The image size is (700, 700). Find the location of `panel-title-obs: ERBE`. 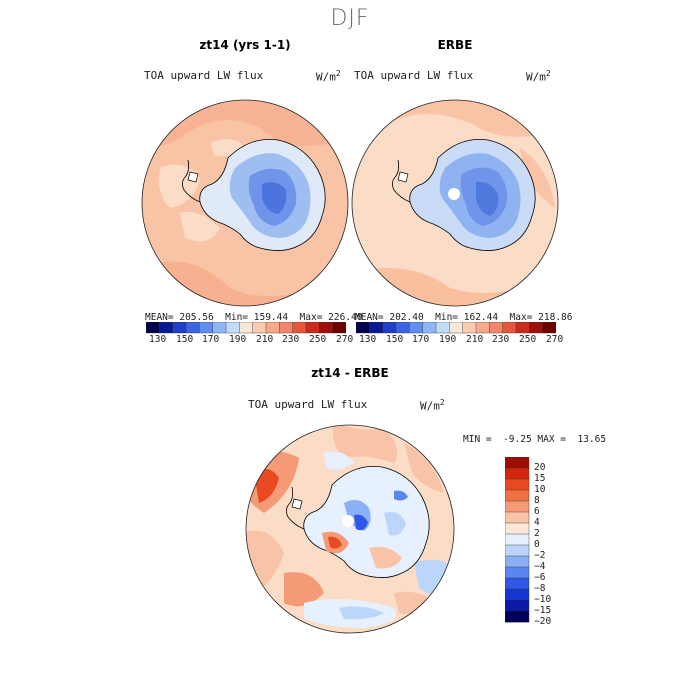

panel-title-obs: ERBE is located at coordinates (455, 45).